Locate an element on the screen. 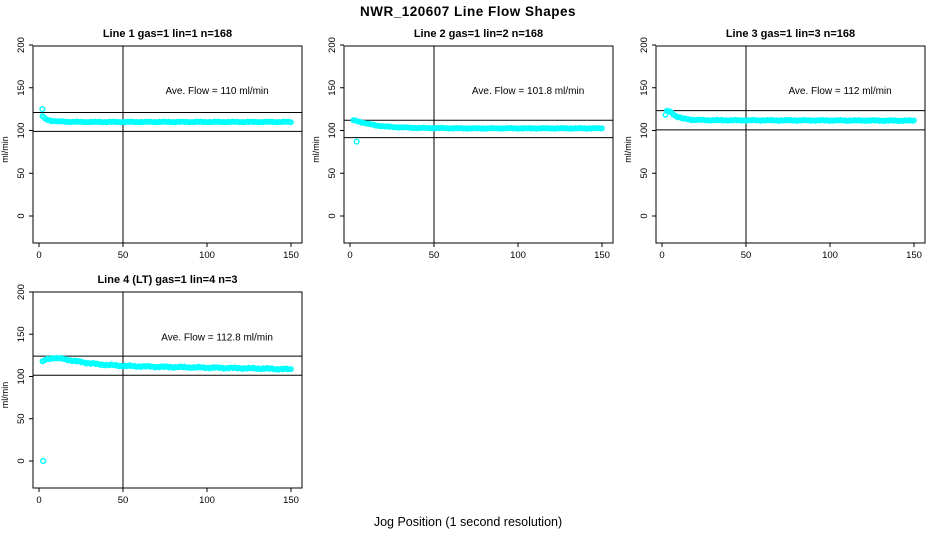  ave-flow-annotation: Ave. Flow = 112.8 ml/min is located at coordinates (217, 338).